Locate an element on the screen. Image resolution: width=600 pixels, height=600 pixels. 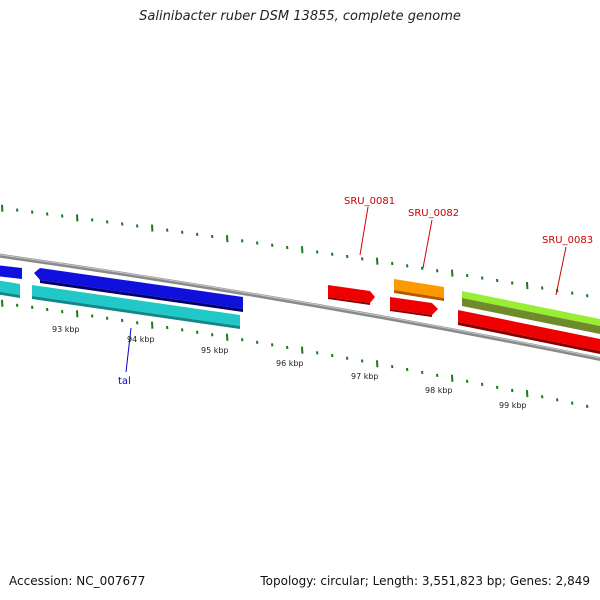
gene-cyan-left-shadow is located at coordinates (10, 294).